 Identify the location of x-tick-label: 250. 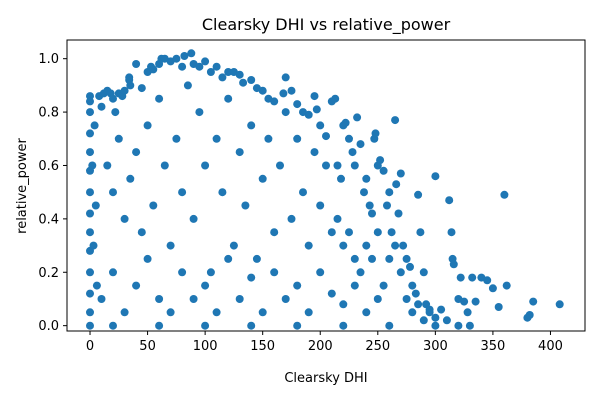
(377, 346).